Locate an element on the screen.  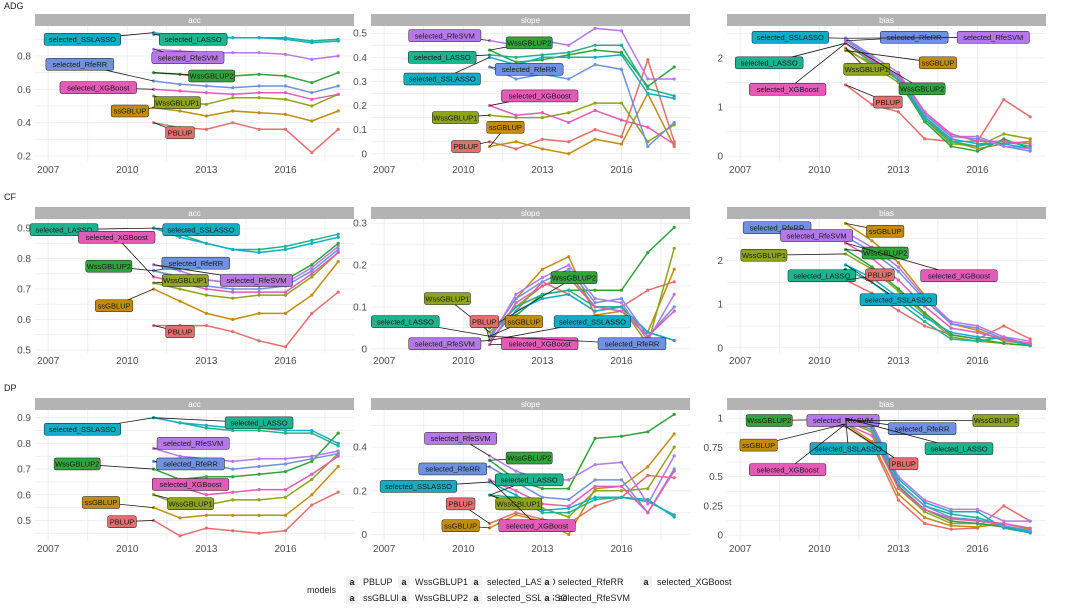
label-box-wssgblup2 is located at coordinates (77, 464).